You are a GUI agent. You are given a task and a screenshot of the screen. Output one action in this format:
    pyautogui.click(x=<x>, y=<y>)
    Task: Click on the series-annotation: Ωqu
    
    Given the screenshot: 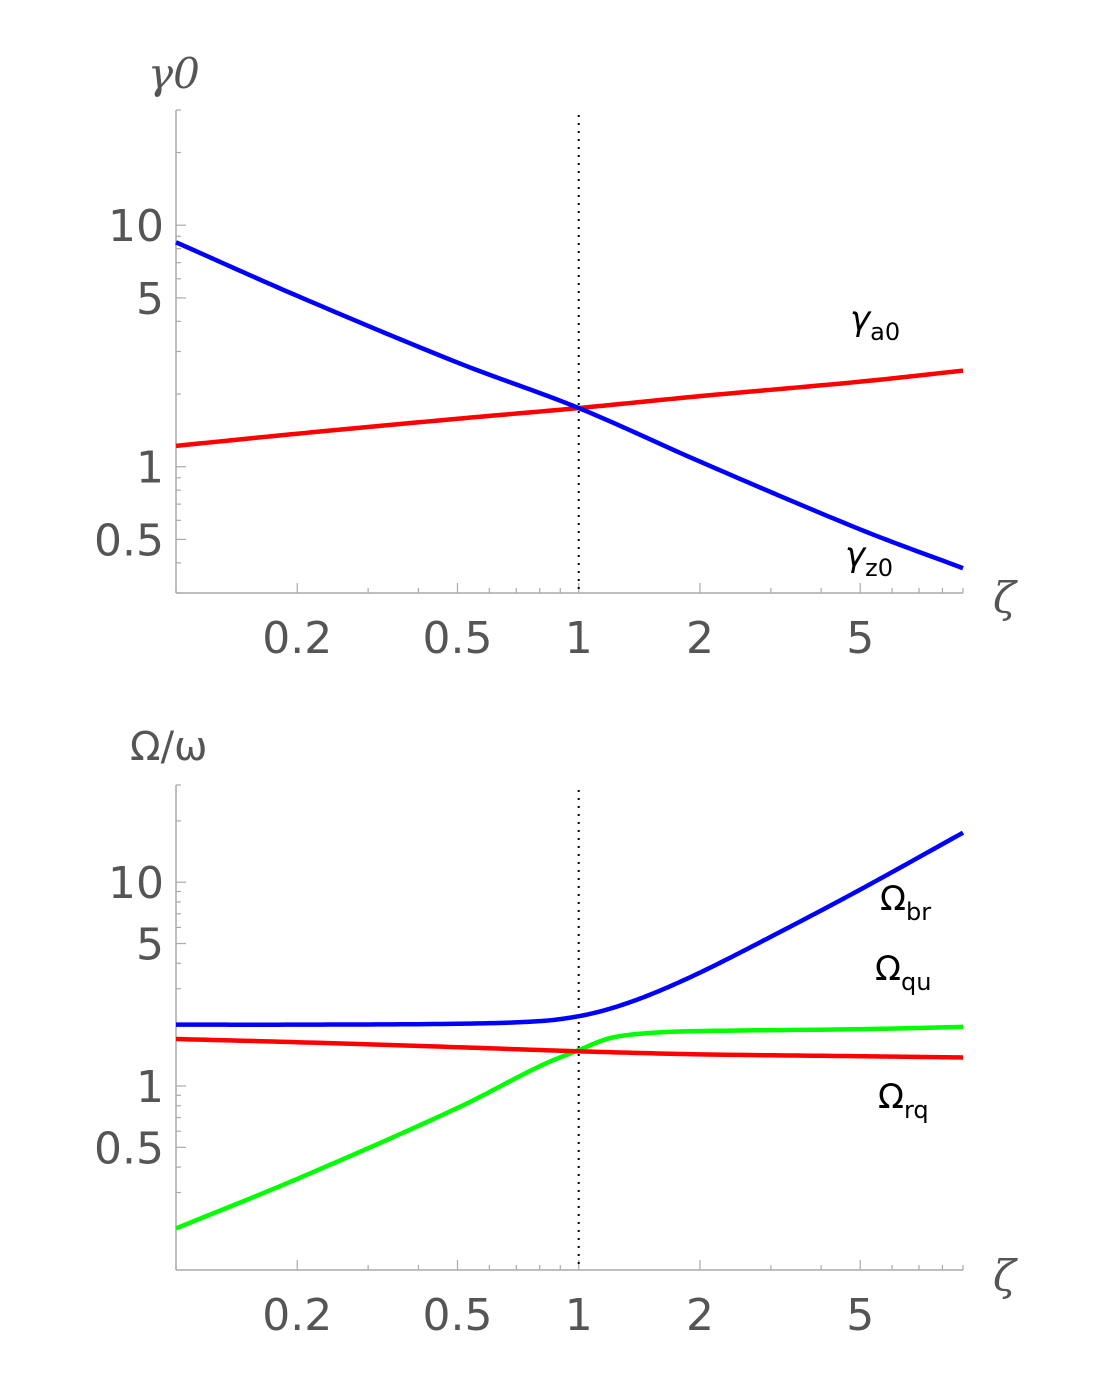 What is the action you would take?
    pyautogui.click(x=903, y=972)
    